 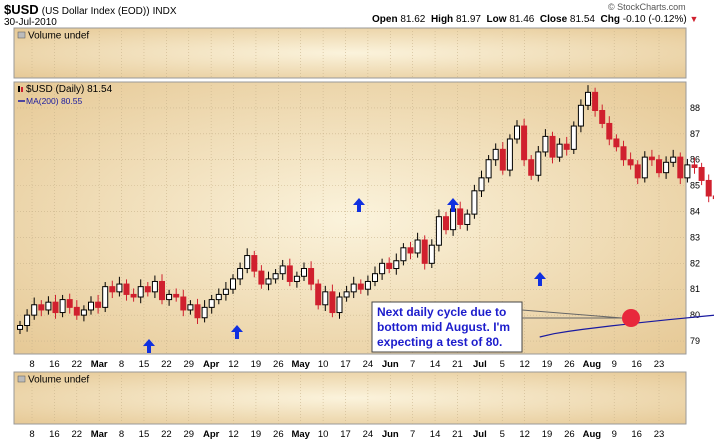 I want to click on legend-price: $USD (Daily) 81.54, so click(x=69, y=89).